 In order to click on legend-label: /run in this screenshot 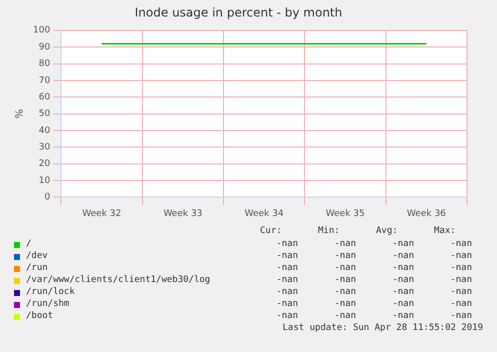, I will do `click(37, 268)`.